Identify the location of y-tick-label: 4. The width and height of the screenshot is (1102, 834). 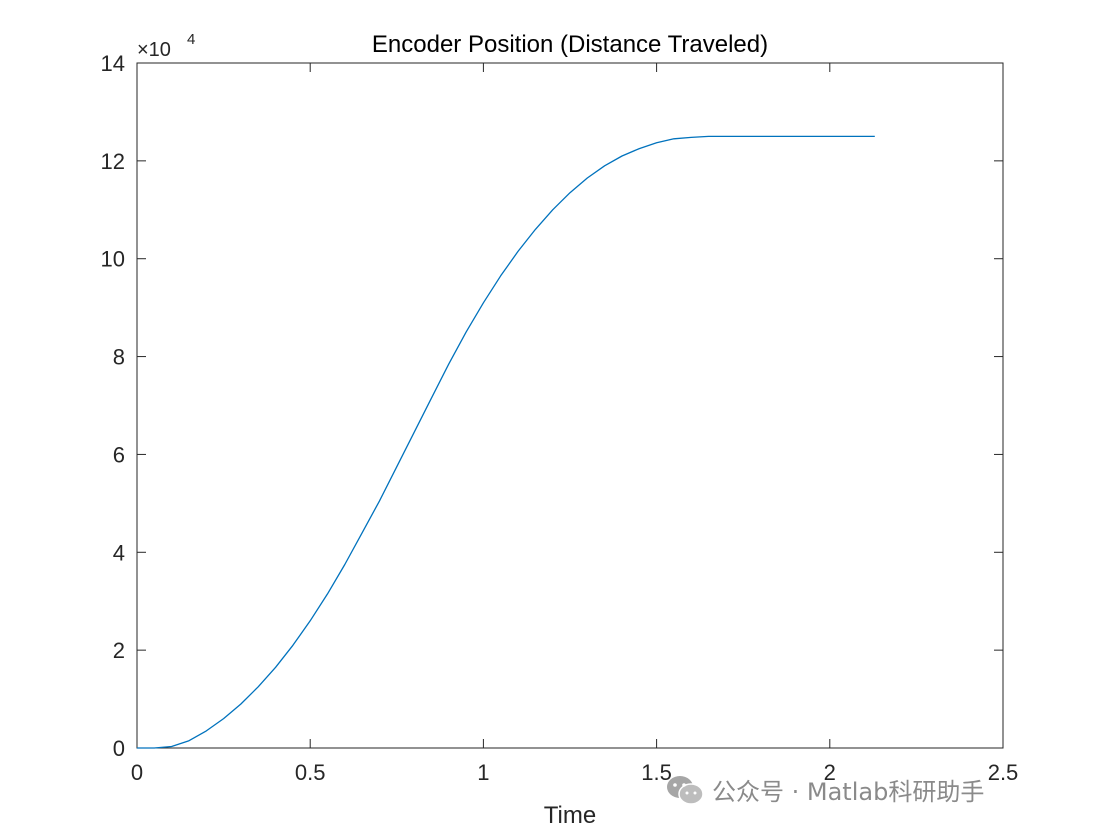
(119, 552).